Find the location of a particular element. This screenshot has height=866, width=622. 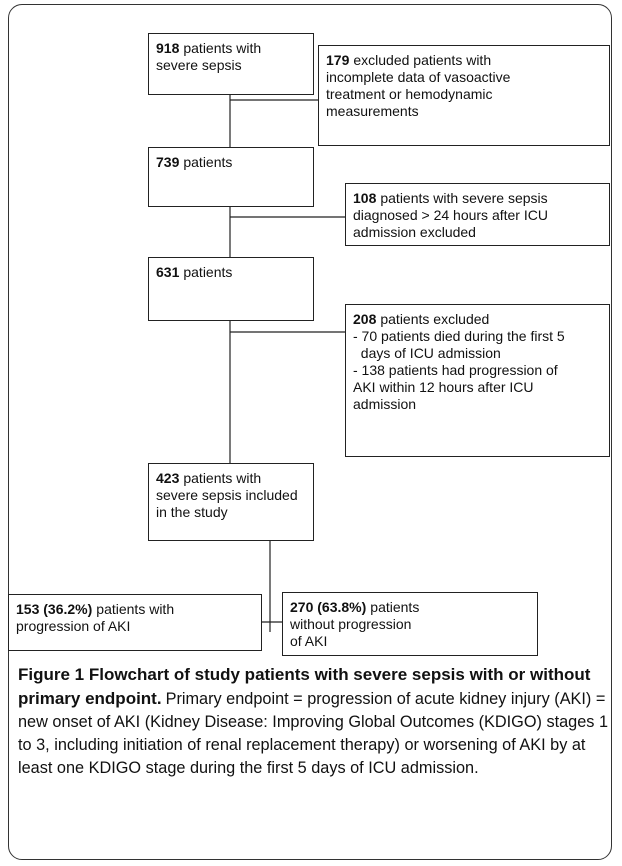

node-number: 153 (36.2%) is located at coordinates (54, 609).